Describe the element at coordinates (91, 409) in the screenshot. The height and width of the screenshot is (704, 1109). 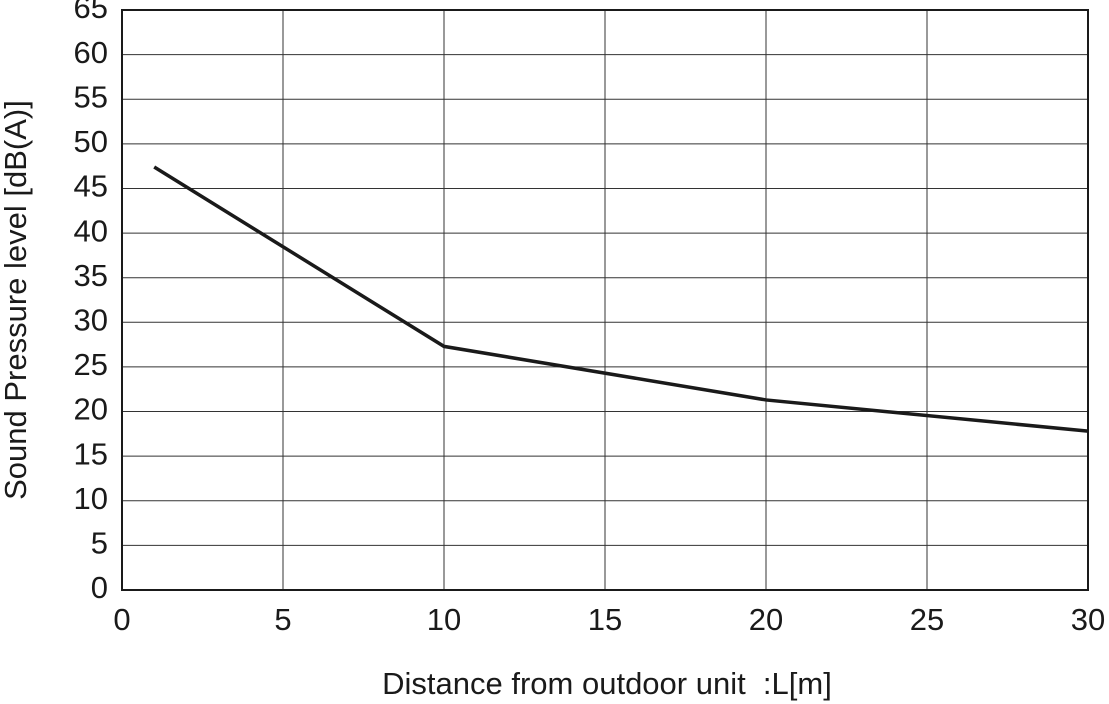
I see `y-tick-label: 20` at that location.